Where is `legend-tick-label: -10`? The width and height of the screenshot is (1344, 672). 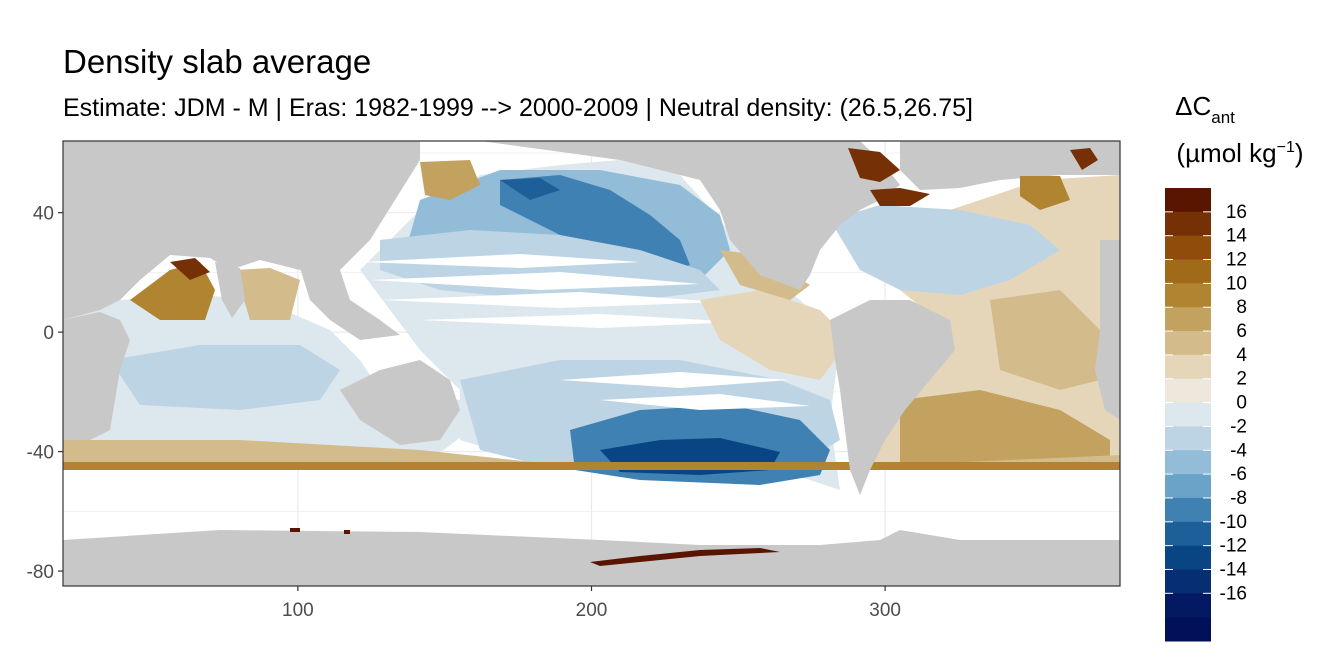
legend-tick-label: -10 is located at coordinates (1233, 522).